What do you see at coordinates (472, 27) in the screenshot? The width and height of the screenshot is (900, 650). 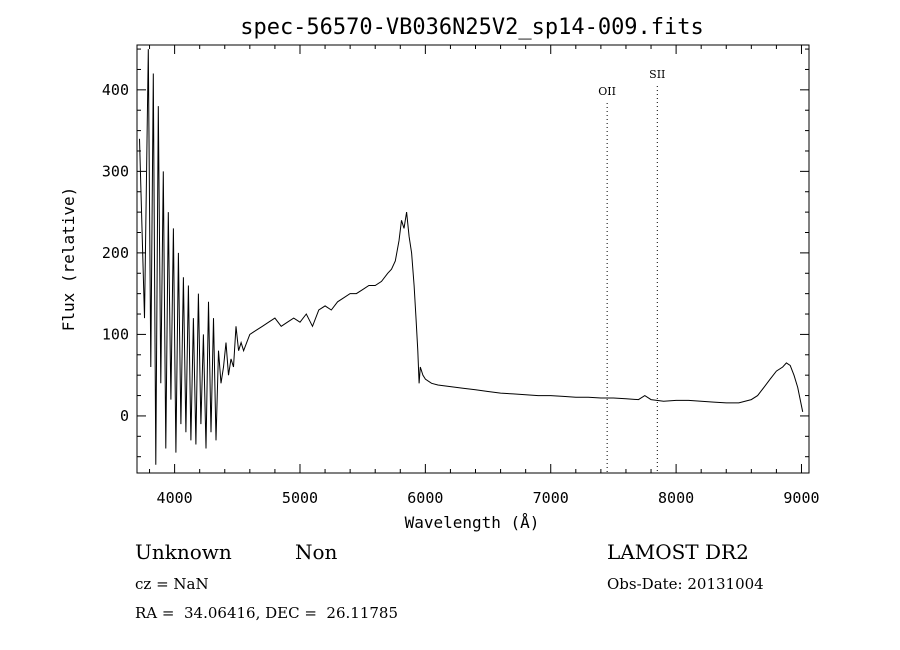 I see `chart-title: spec-56570-VB036N25V2_sp14-009.fits` at bounding box center [472, 27].